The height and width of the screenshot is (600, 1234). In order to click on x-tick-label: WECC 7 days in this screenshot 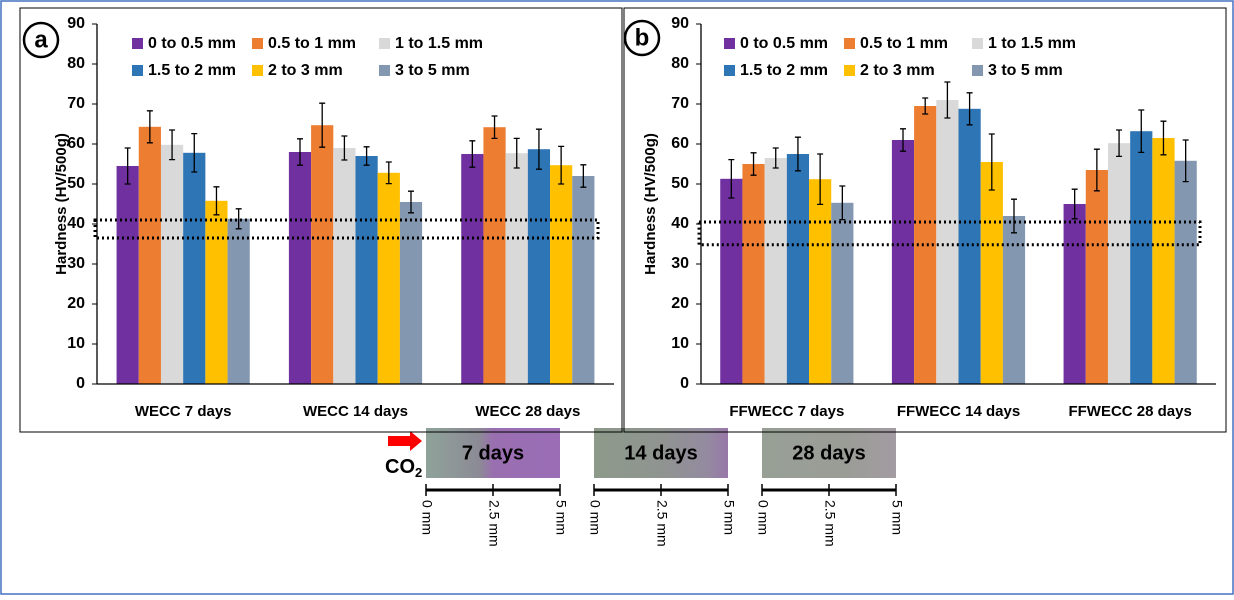, I will do `click(183, 411)`.